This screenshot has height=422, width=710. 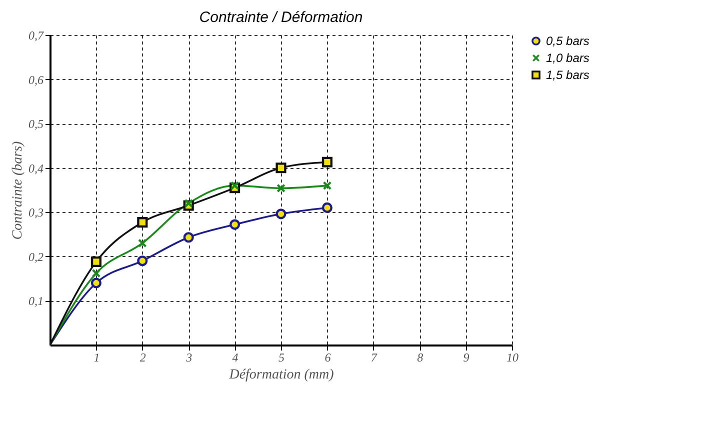 What do you see at coordinates (327, 357) in the screenshot?
I see `x-tick-label: 6` at bounding box center [327, 357].